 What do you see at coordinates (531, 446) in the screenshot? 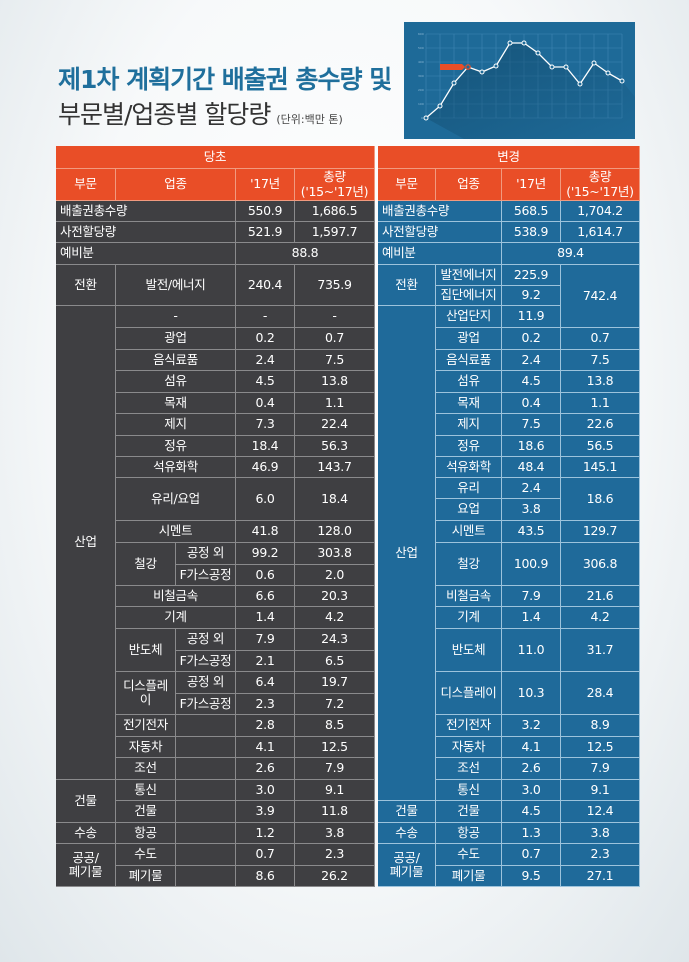
I see `value-2017: 18.6` at bounding box center [531, 446].